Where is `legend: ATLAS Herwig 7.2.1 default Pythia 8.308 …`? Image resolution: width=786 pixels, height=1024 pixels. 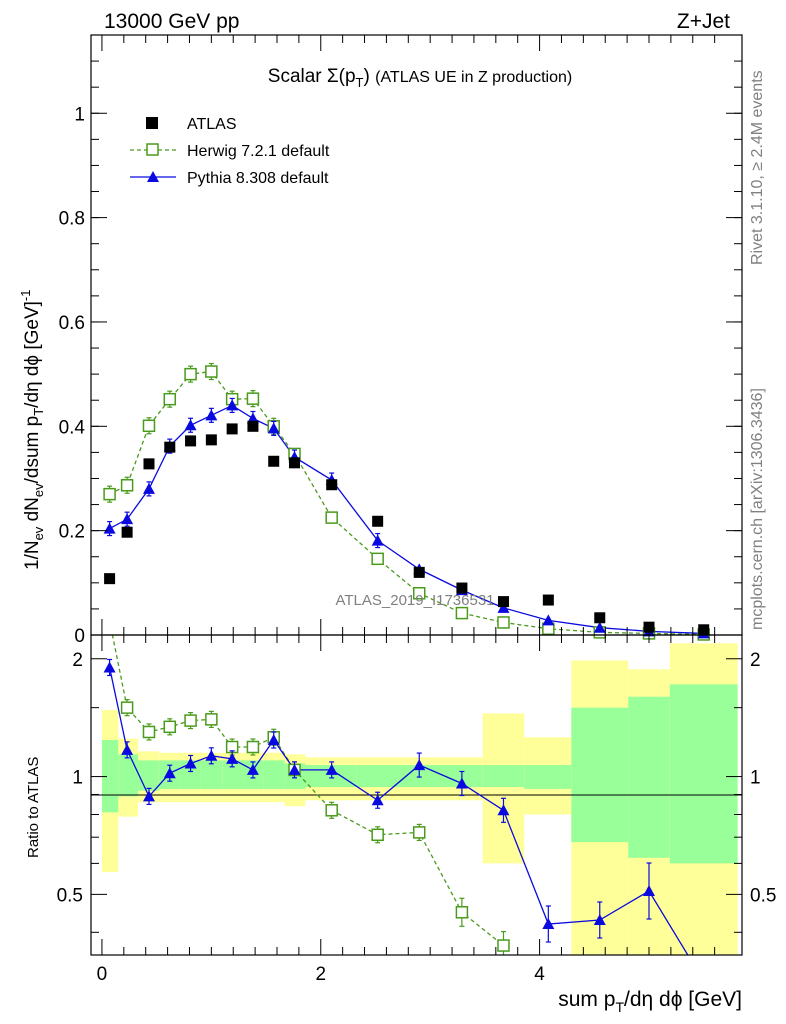 legend: ATLAS Herwig 7.2.1 default Pythia 8.308 … is located at coordinates (230, 151).